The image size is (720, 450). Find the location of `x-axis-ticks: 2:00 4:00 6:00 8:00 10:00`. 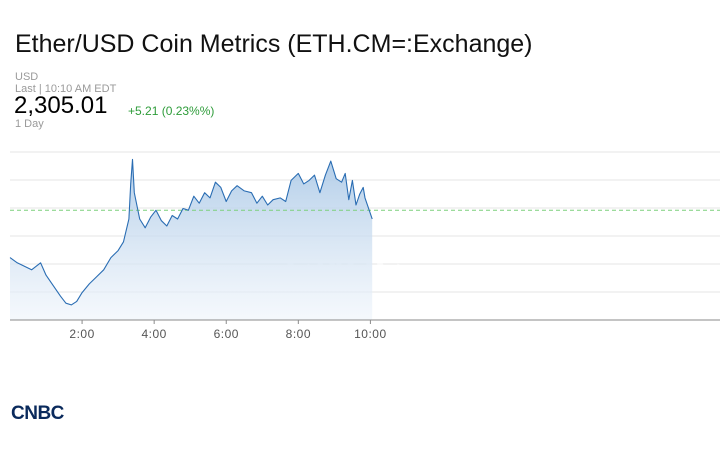

x-axis-ticks: 2:00 4:00 6:00 8:00 10:00 is located at coordinates (227, 330).